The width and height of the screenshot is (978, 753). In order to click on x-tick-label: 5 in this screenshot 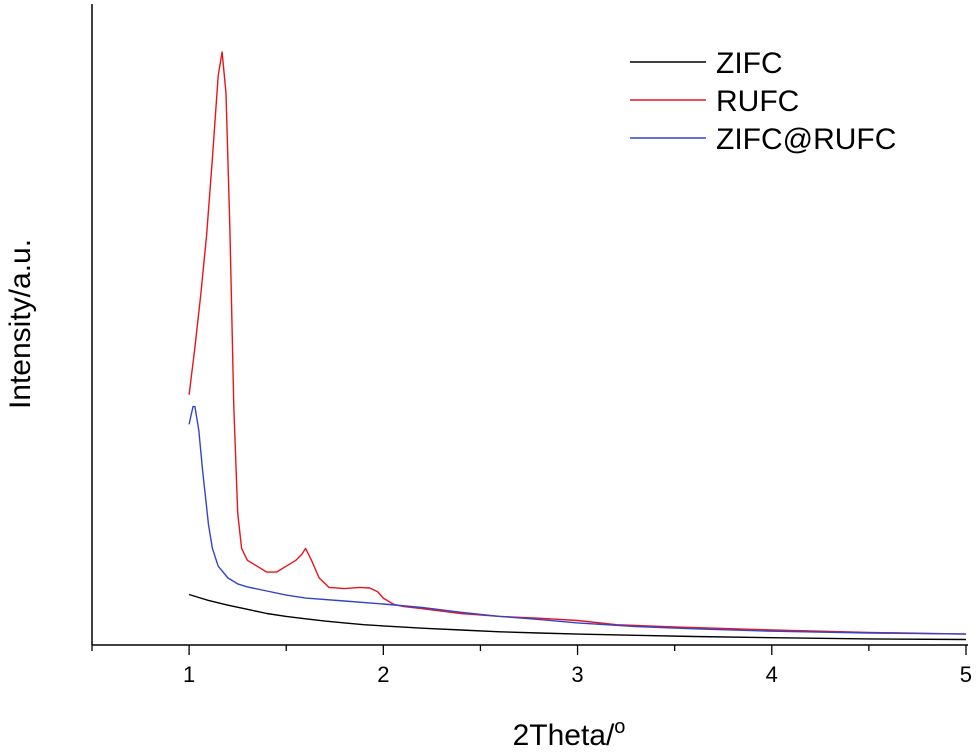, I will do `click(966, 674)`.